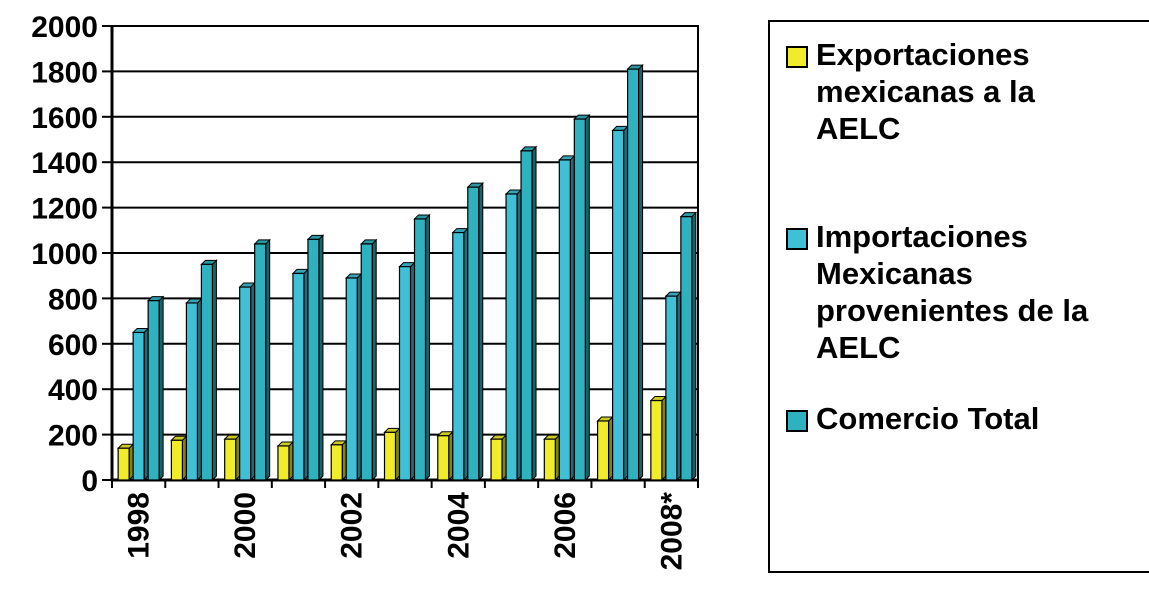  Describe the element at coordinates (64, 72) in the screenshot. I see `y-tick-label: 1800` at that location.